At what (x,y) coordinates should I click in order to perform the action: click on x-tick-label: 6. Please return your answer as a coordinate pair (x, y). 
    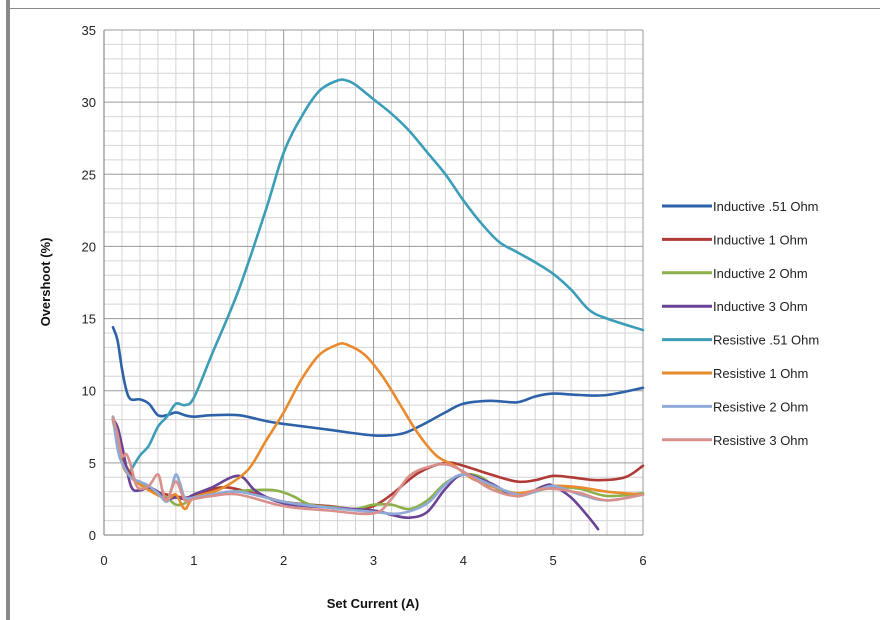
    Looking at the image, I should click on (642, 560).